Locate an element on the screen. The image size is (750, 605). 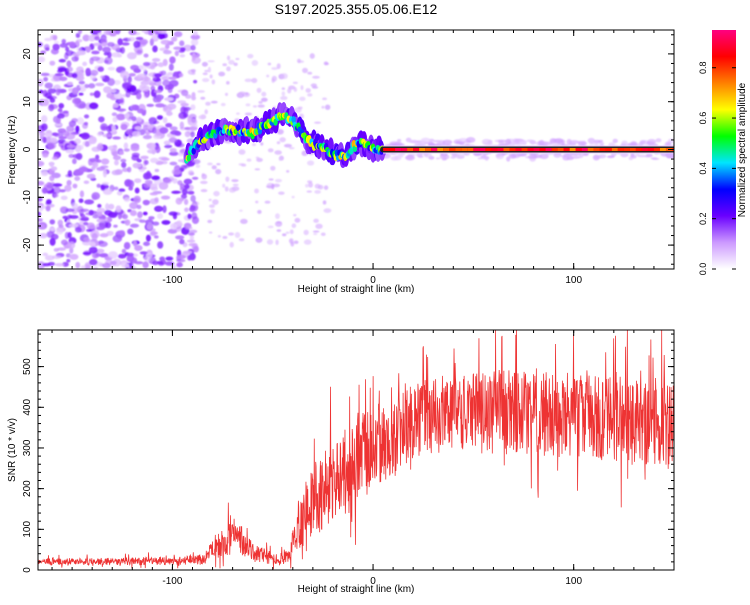
colorbar-tick-label: 0.8 is located at coordinates (703, 67).